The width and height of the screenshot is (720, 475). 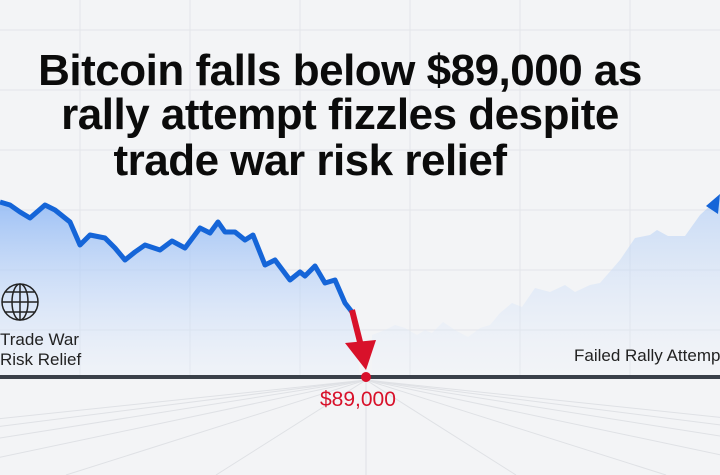 I want to click on price-line-decline, so click(x=177, y=256).